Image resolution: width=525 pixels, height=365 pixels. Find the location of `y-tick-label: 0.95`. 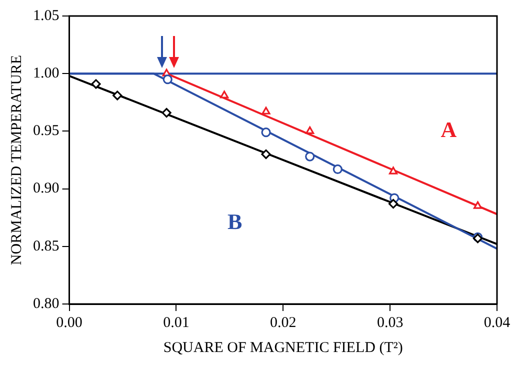

y-tick-label: 0.95 is located at coordinates (46, 131).